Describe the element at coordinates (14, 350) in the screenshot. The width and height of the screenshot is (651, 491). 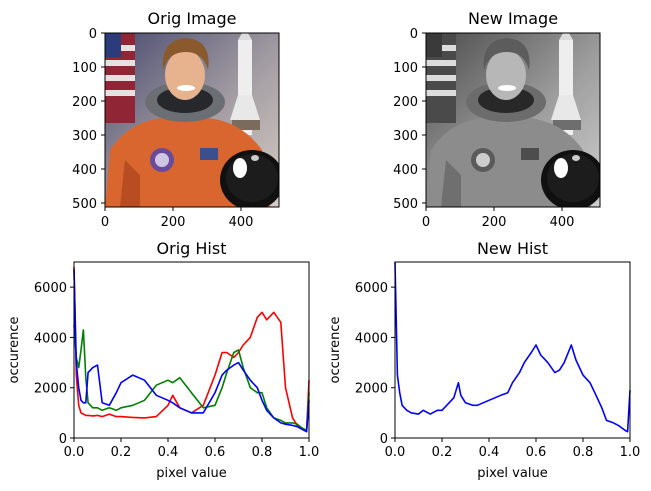
I see `orig-hist-ylabel: occurence` at that location.